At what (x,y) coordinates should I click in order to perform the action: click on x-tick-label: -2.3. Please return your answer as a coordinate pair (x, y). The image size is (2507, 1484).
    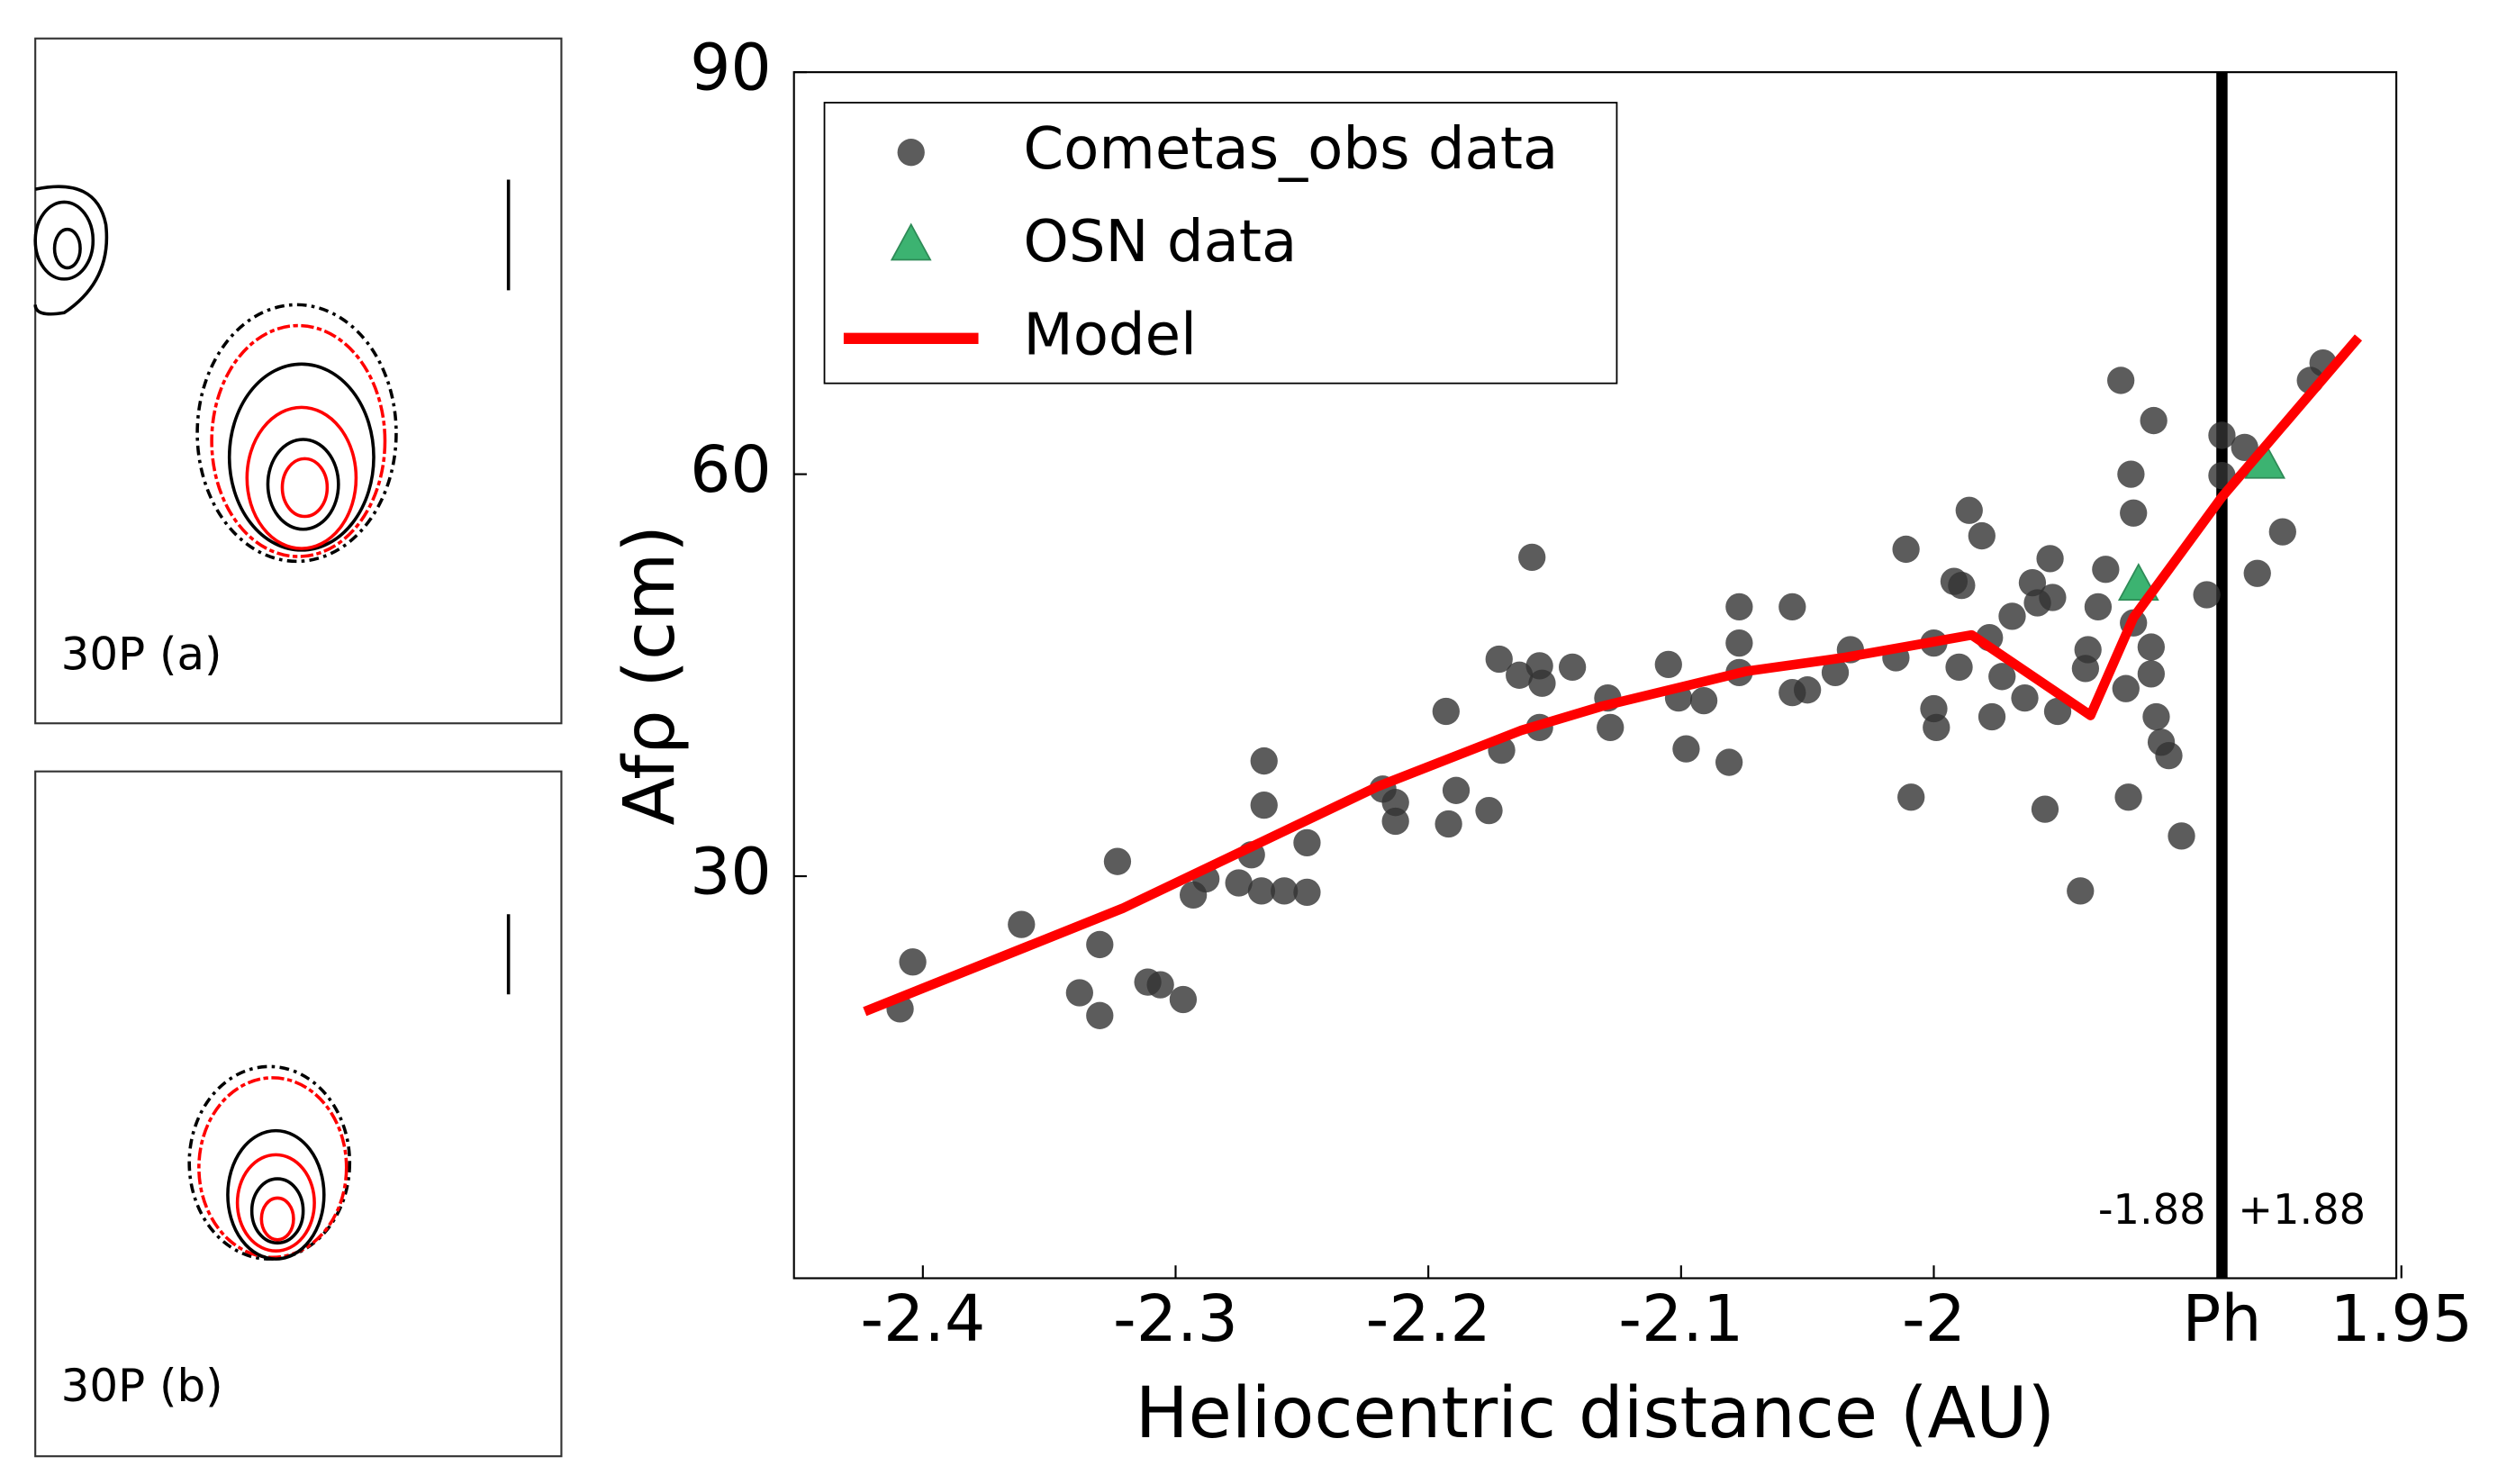
    Looking at the image, I should click on (1175, 1319).